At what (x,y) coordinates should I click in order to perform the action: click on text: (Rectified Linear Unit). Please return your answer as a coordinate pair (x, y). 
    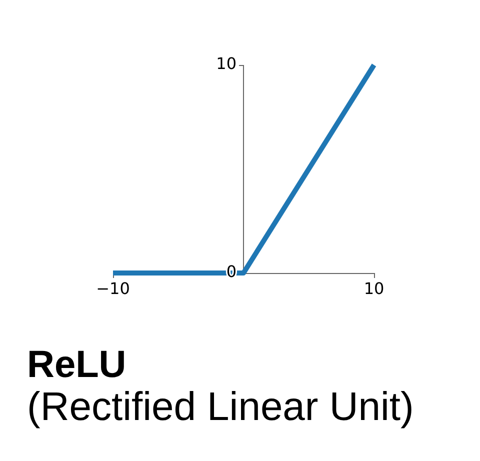
    Looking at the image, I should click on (220, 407).